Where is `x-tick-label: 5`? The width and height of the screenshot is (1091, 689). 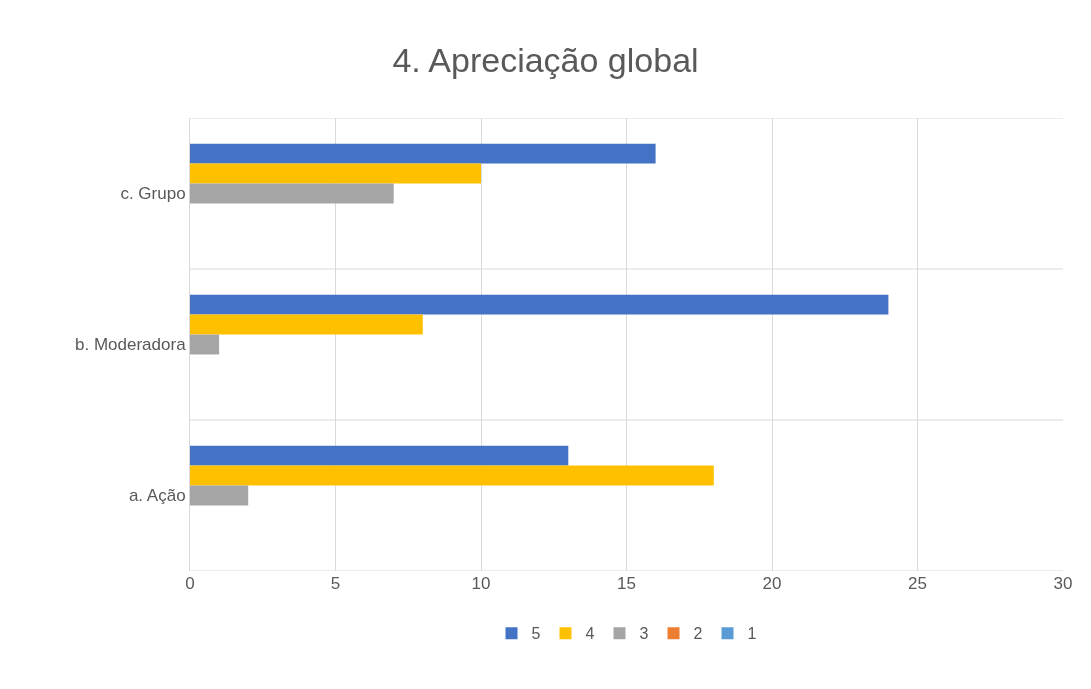 x-tick-label: 5 is located at coordinates (335, 583).